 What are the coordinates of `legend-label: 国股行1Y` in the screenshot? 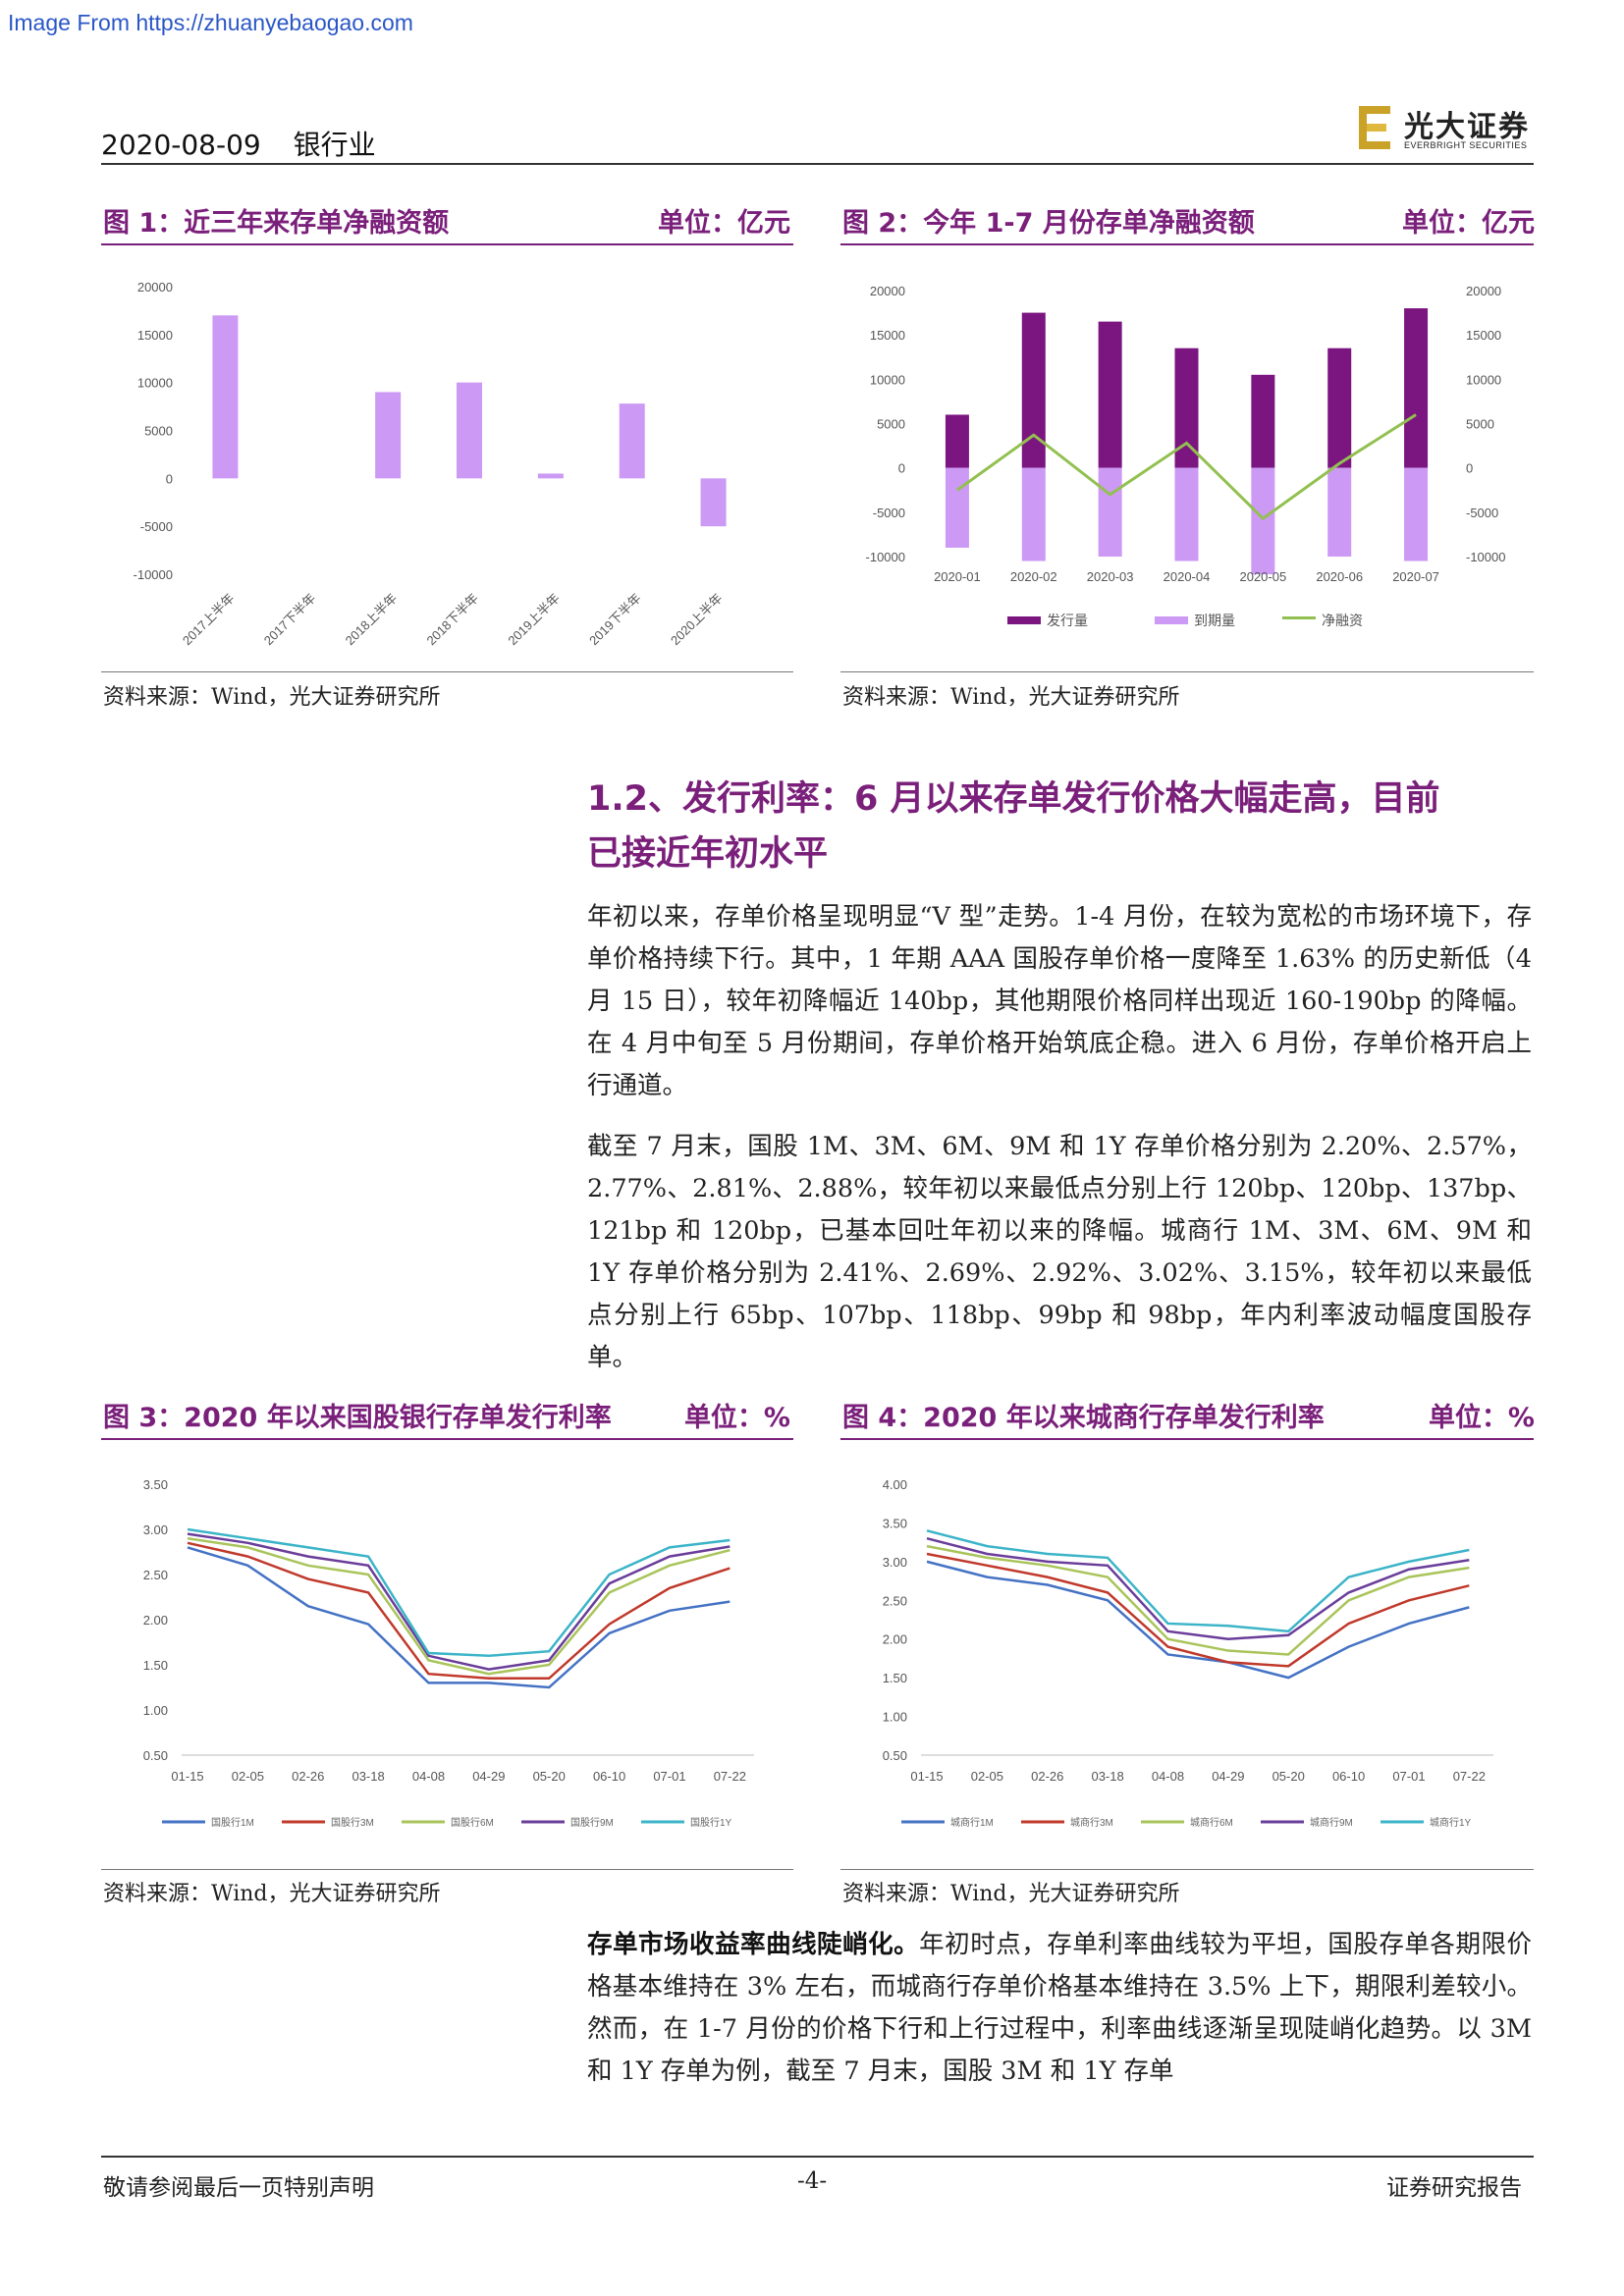 It's located at (711, 1823).